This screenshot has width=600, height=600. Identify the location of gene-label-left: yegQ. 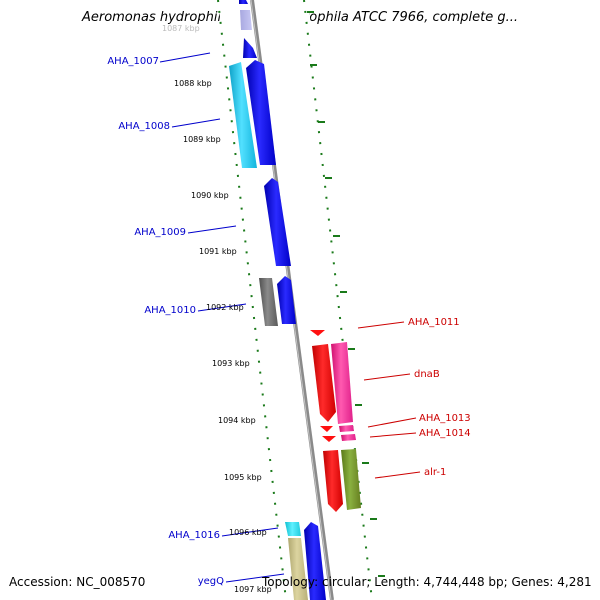
(211, 581).